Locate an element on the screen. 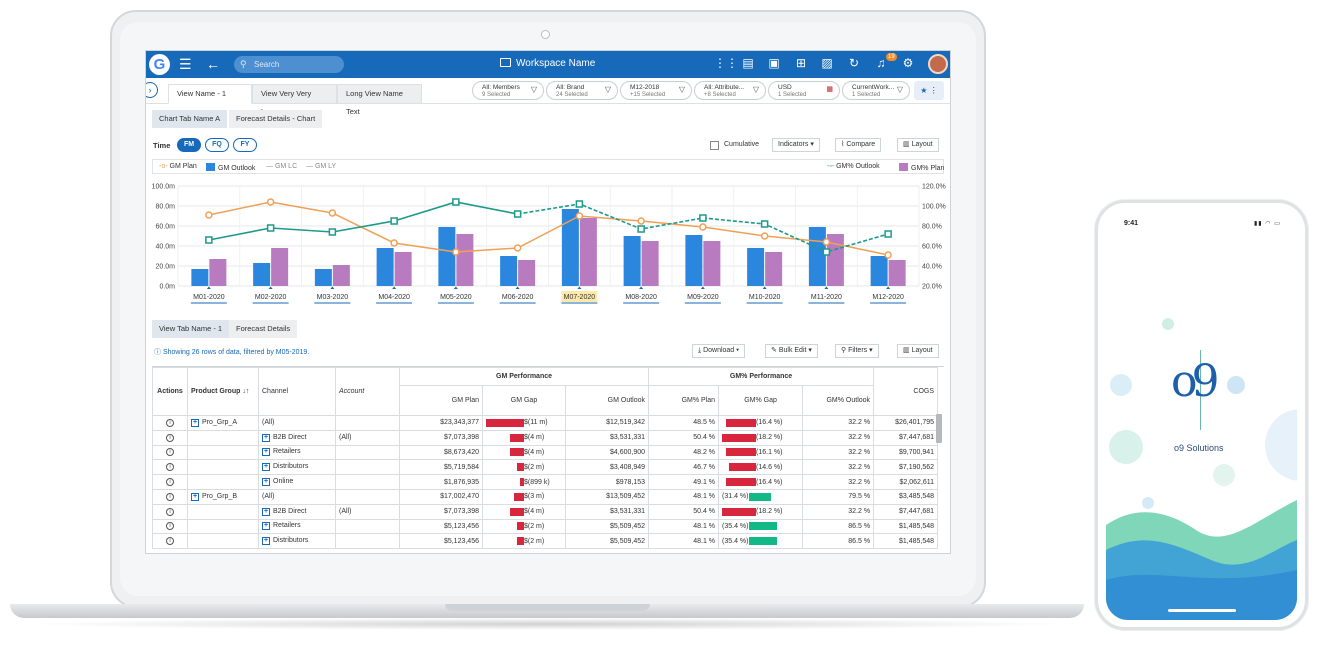  sort-icon: ↓↑ is located at coordinates (246, 391).